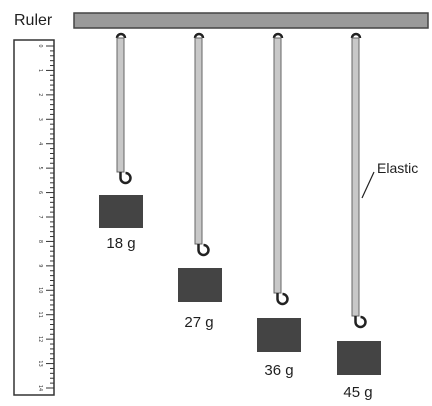 The image size is (432, 406). What do you see at coordinates (40, 94) in the screenshot?
I see `ruler-tick-label: 2` at bounding box center [40, 94].